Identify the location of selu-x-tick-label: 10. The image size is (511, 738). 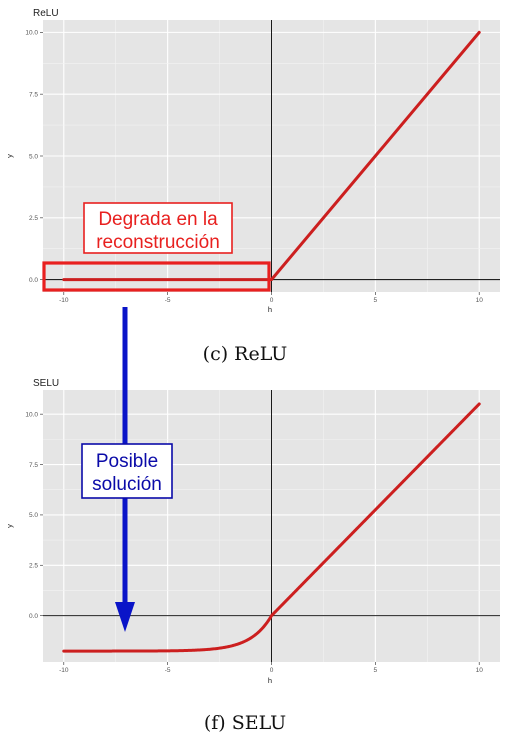
(480, 670).